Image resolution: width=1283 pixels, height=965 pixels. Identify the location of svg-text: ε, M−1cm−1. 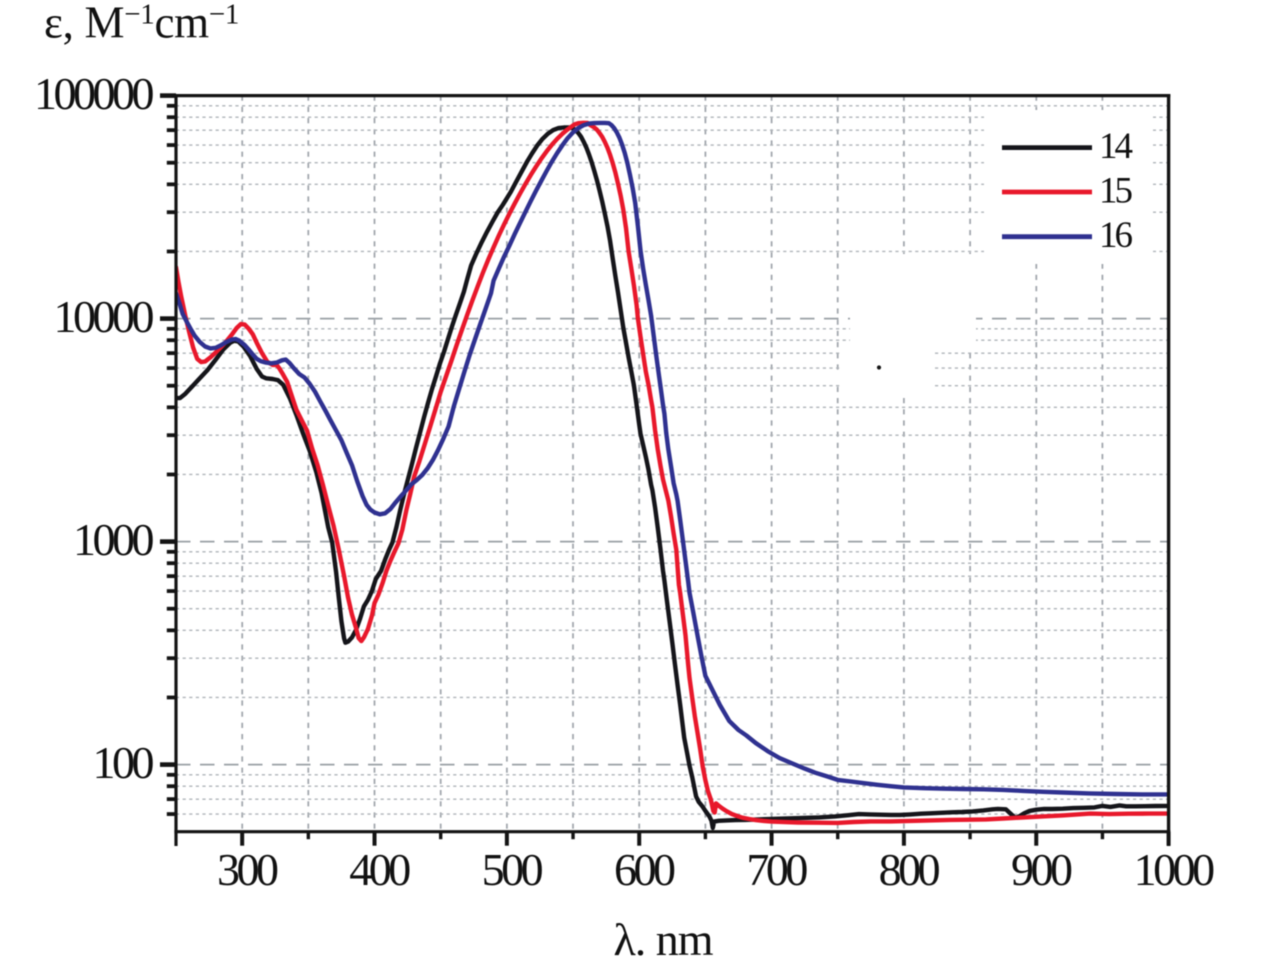
(141, 24).